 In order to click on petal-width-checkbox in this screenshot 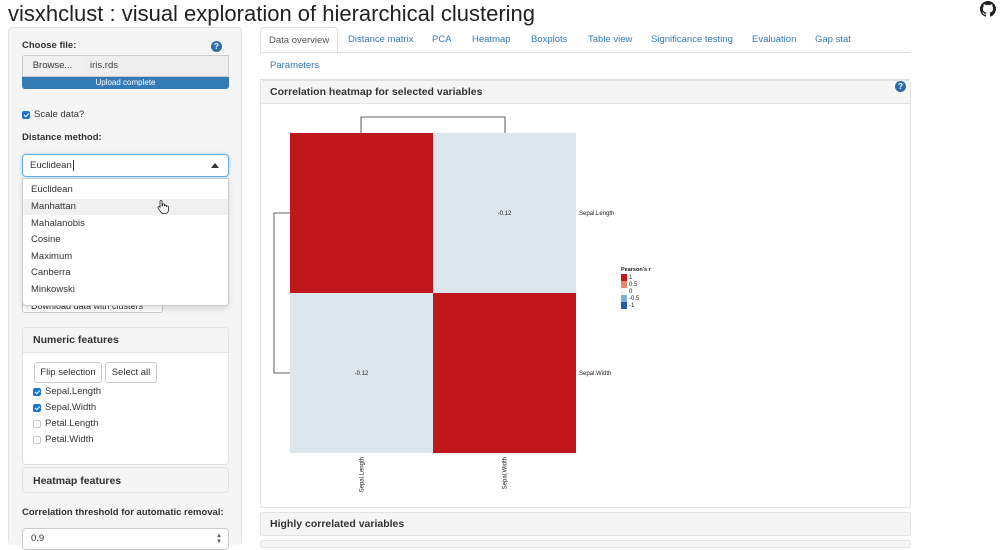, I will do `click(37, 440)`.